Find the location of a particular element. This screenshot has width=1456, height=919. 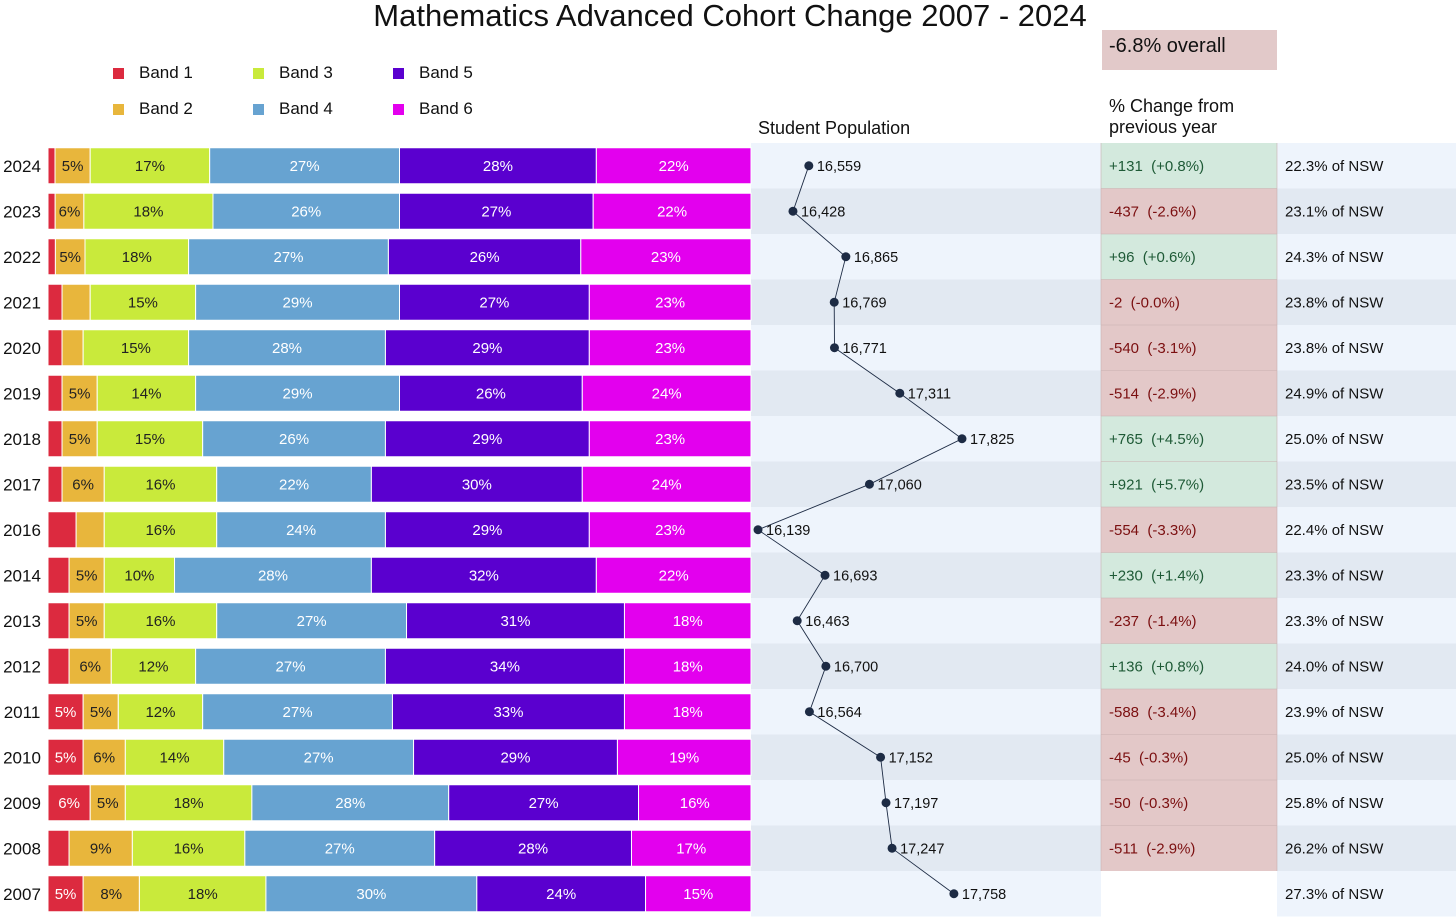

year-label: 2021 is located at coordinates (22, 302).